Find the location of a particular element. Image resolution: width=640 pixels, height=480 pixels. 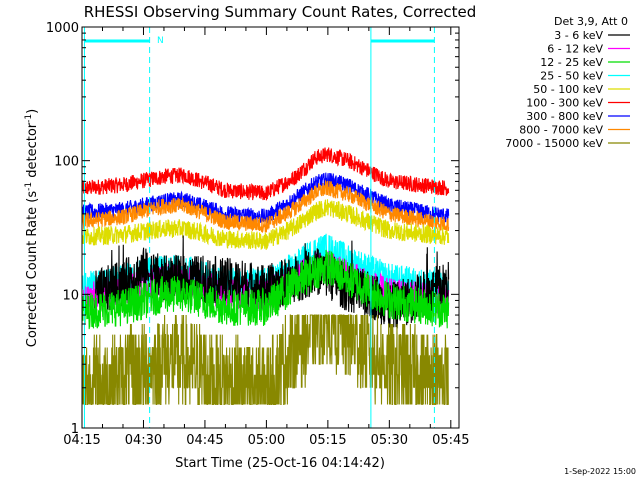

legend-label-5: 100 - 300 keV is located at coordinates (564, 103).